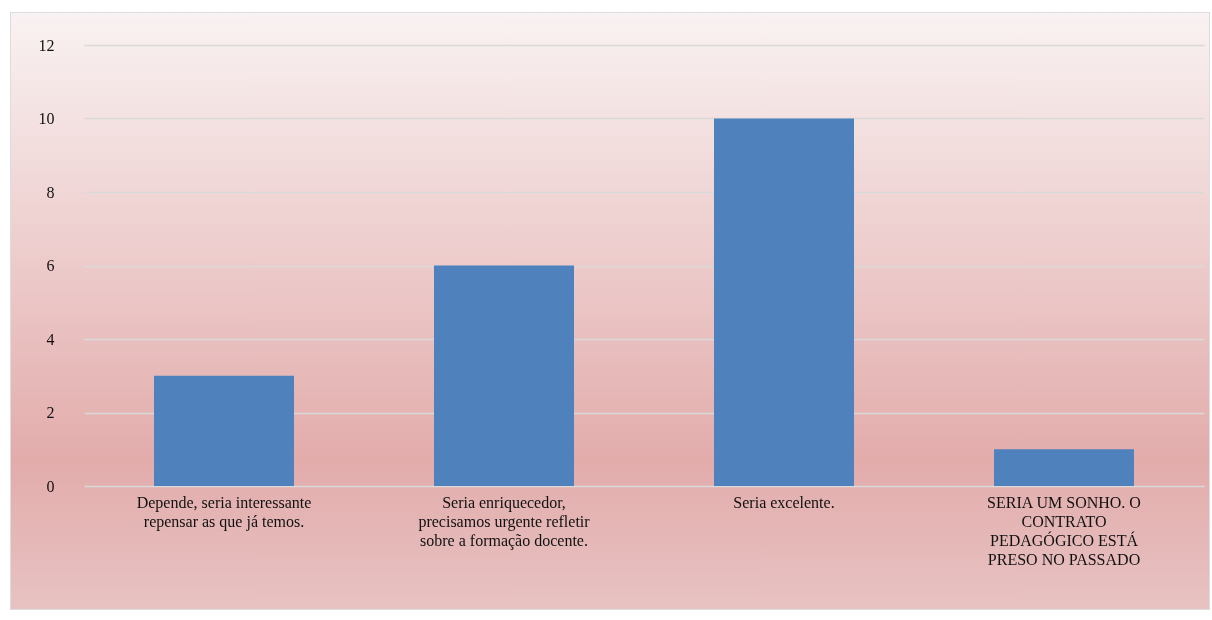  I want to click on y-tick-label: 6, so click(50, 265).